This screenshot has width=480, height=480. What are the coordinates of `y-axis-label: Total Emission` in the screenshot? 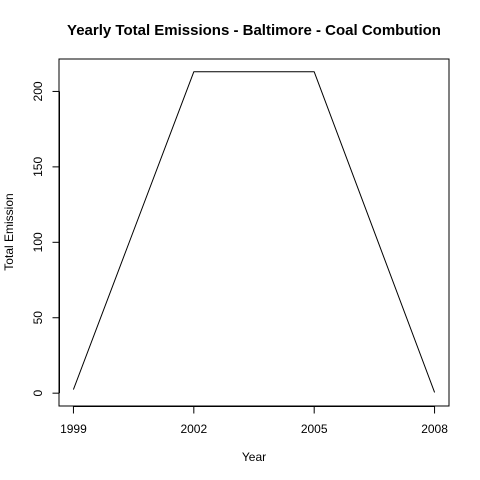 It's located at (9, 231).